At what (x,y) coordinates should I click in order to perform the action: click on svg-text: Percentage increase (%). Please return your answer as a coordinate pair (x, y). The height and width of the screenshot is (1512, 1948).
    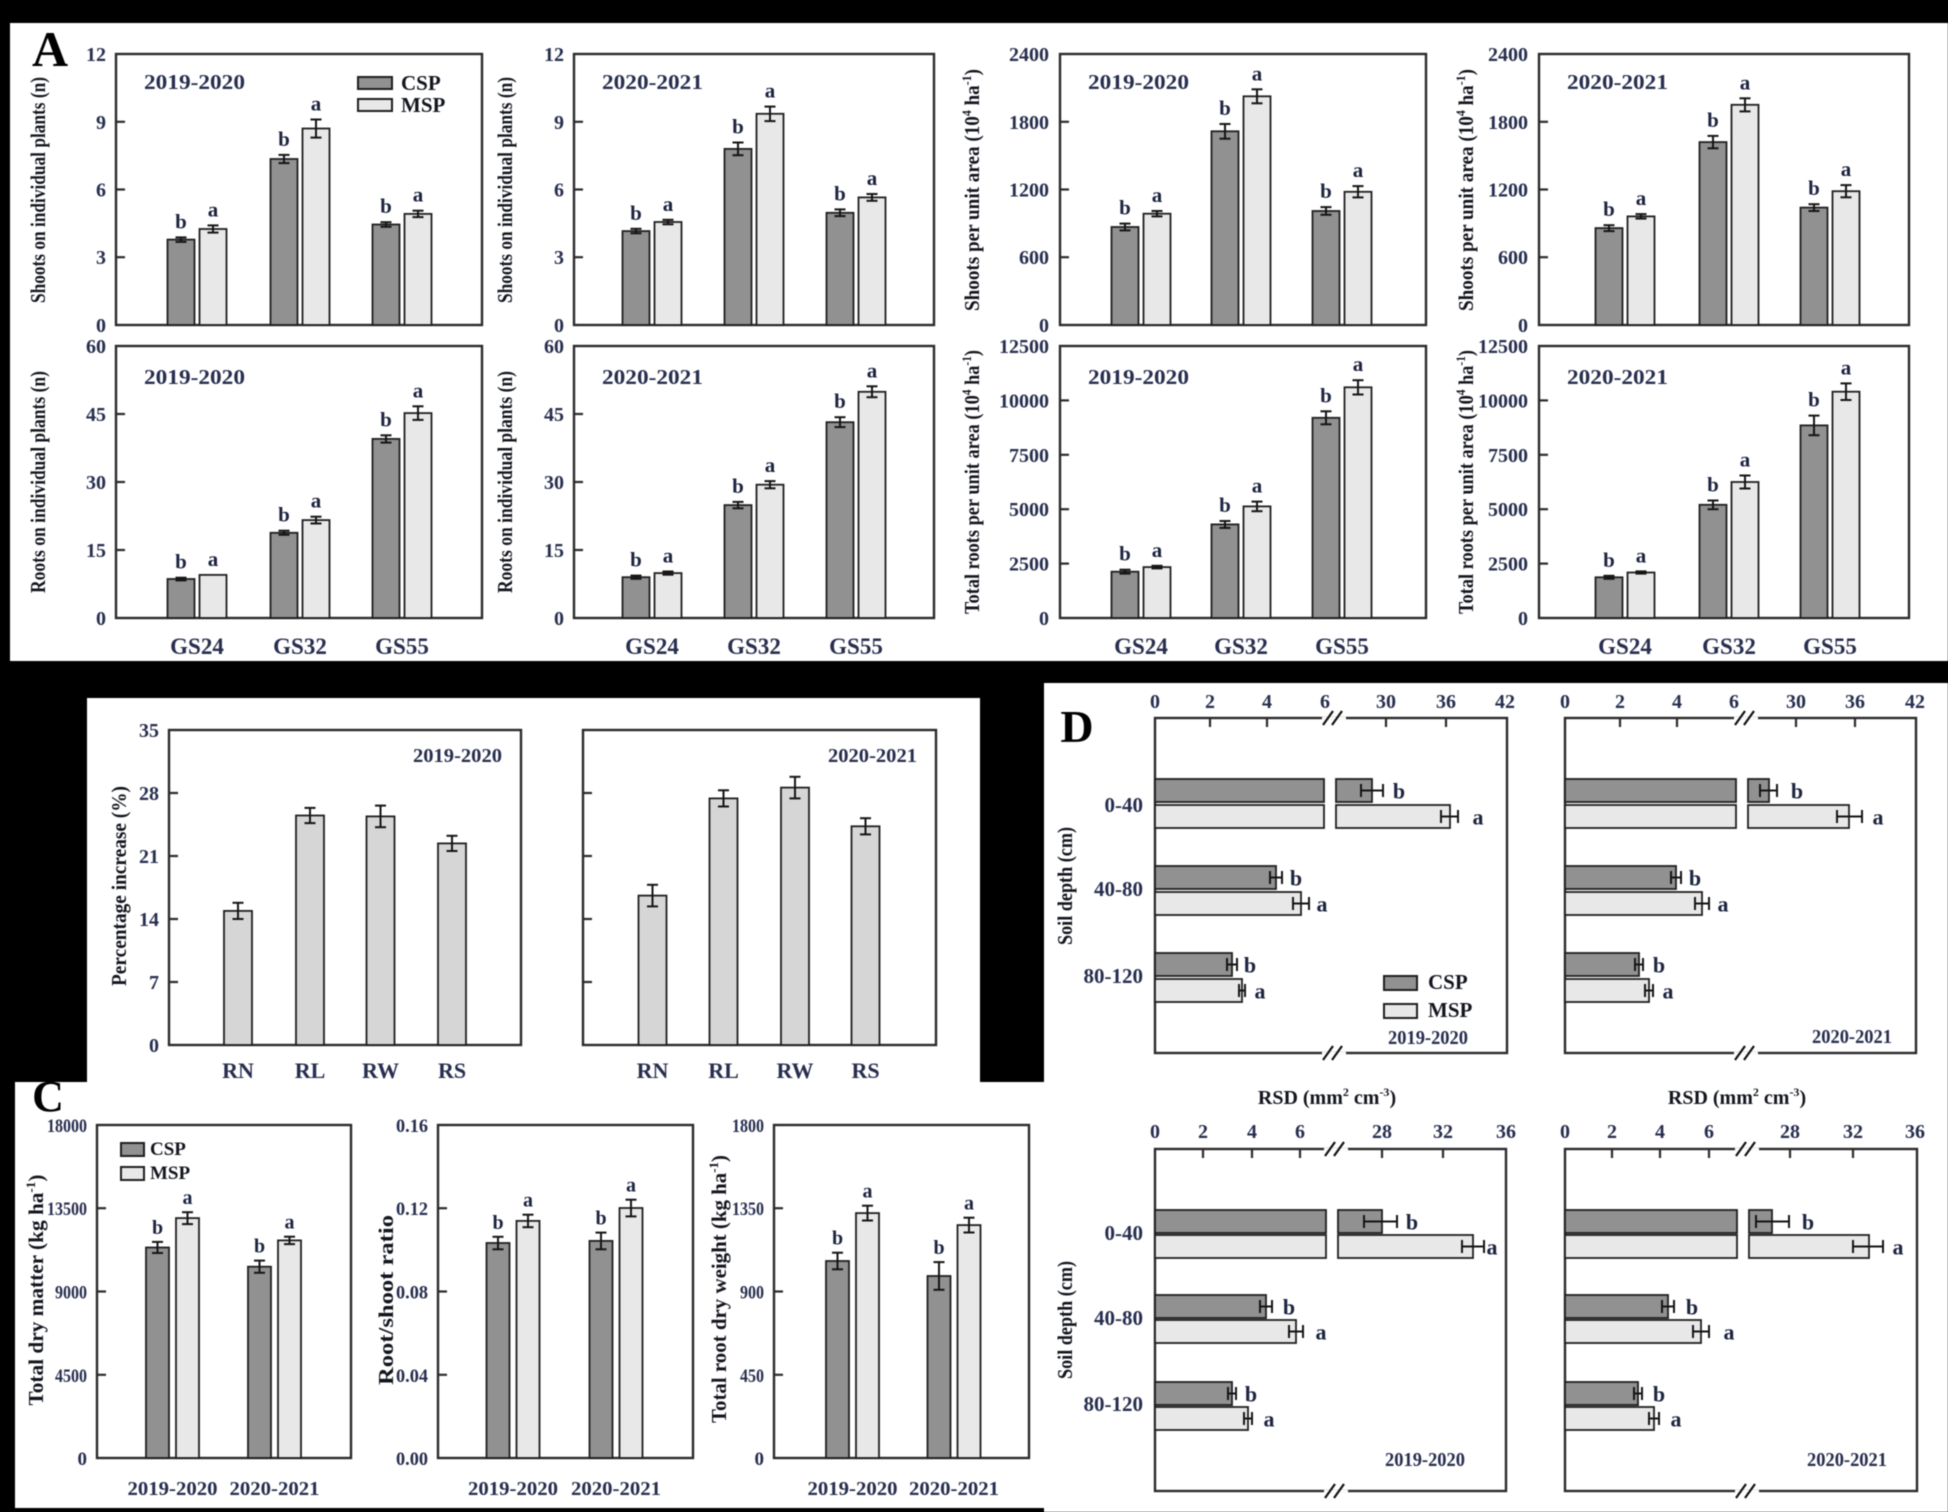
    Looking at the image, I should click on (119, 886).